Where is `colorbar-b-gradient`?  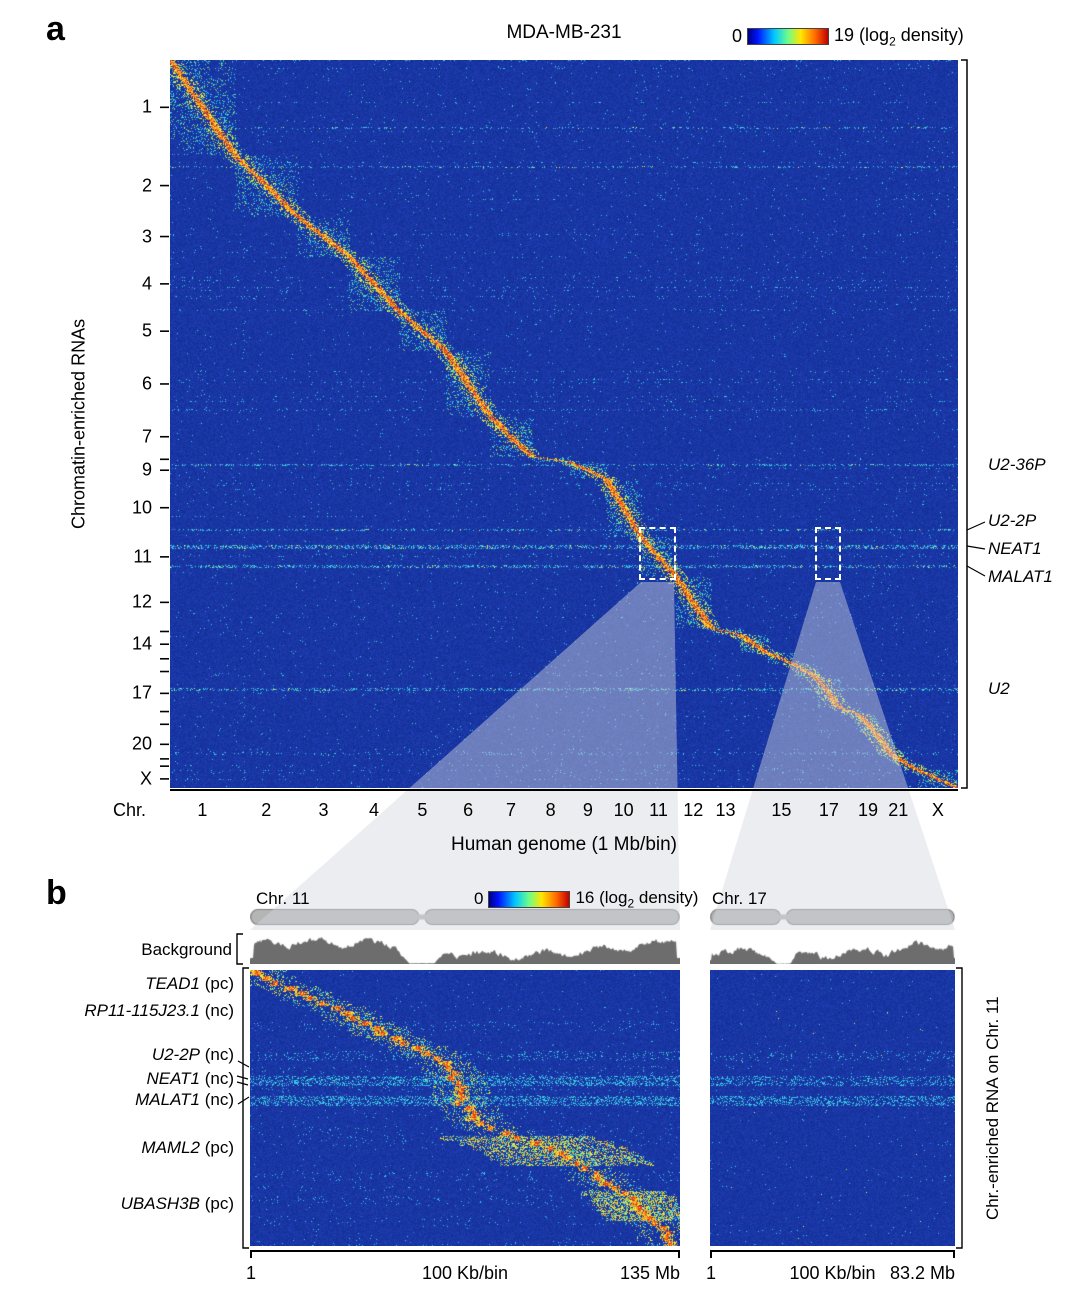 colorbar-b-gradient is located at coordinates (529, 899).